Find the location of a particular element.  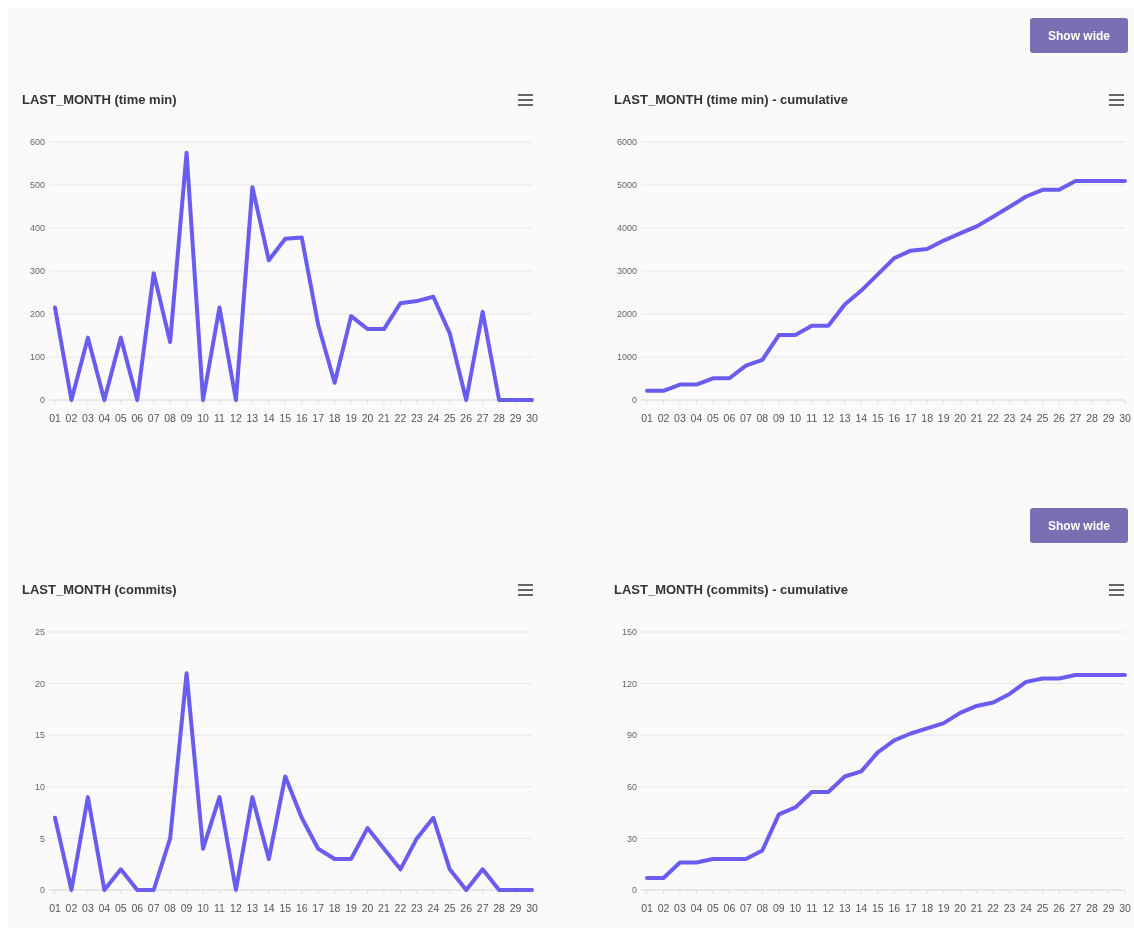

y-tick-label: 5000 is located at coordinates (626, 185).